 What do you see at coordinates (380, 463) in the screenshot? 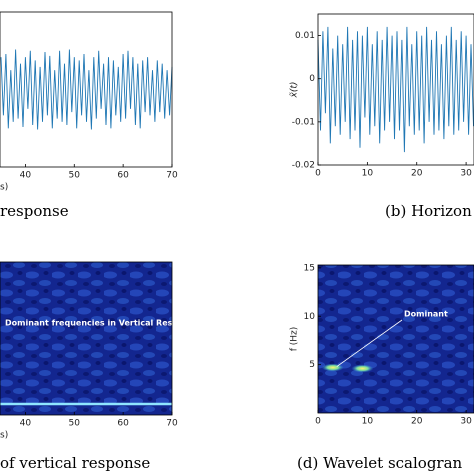
I see `caption: (d) Wavelet scalogran` at bounding box center [380, 463].